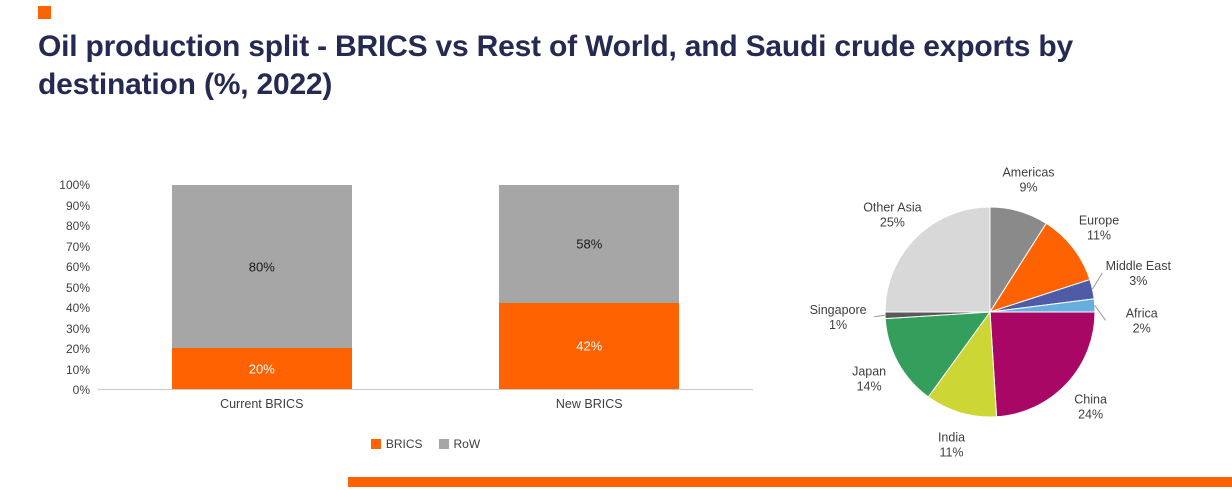 This screenshot has height=490, width=1232. I want to click on pie-label-india: India 11%, so click(951, 445).